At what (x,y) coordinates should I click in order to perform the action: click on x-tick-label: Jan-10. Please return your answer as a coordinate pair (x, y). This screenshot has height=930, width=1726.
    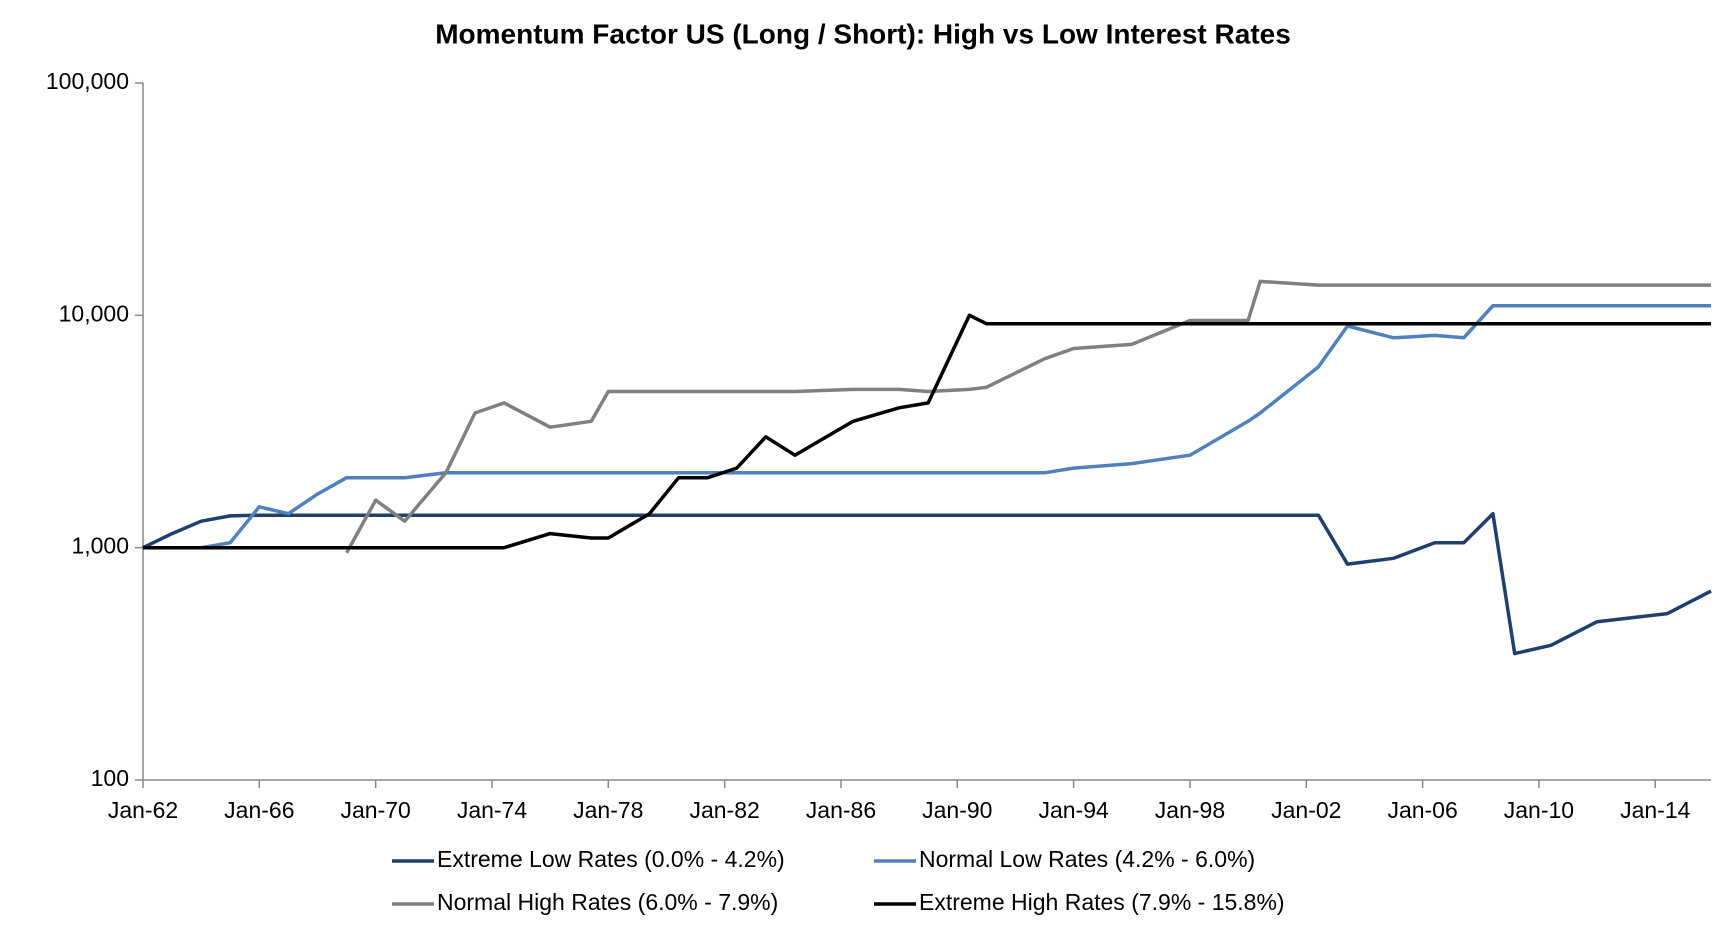
    Looking at the image, I should click on (1539, 810).